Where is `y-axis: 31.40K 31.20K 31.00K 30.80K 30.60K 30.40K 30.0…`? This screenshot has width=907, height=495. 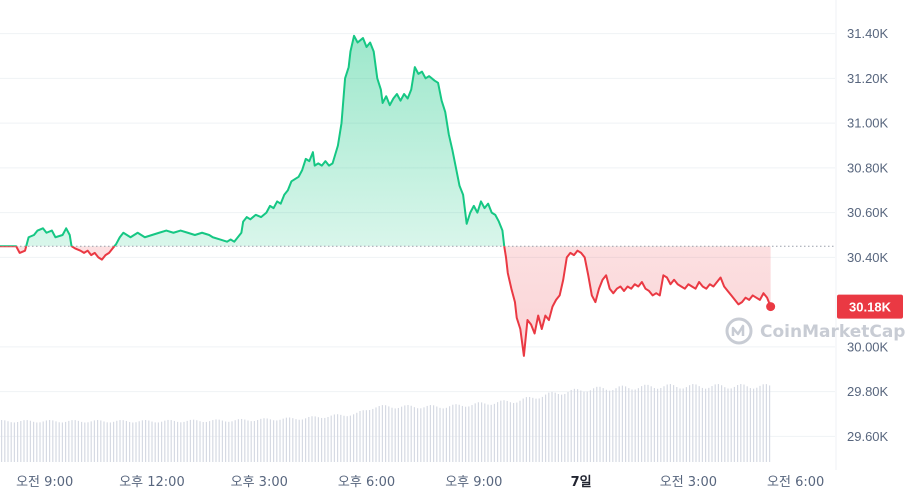
y-axis: 31.40K 31.20K 31.00K 30.80K 30.60K 30.40K 30.0… is located at coordinates (868, 235).